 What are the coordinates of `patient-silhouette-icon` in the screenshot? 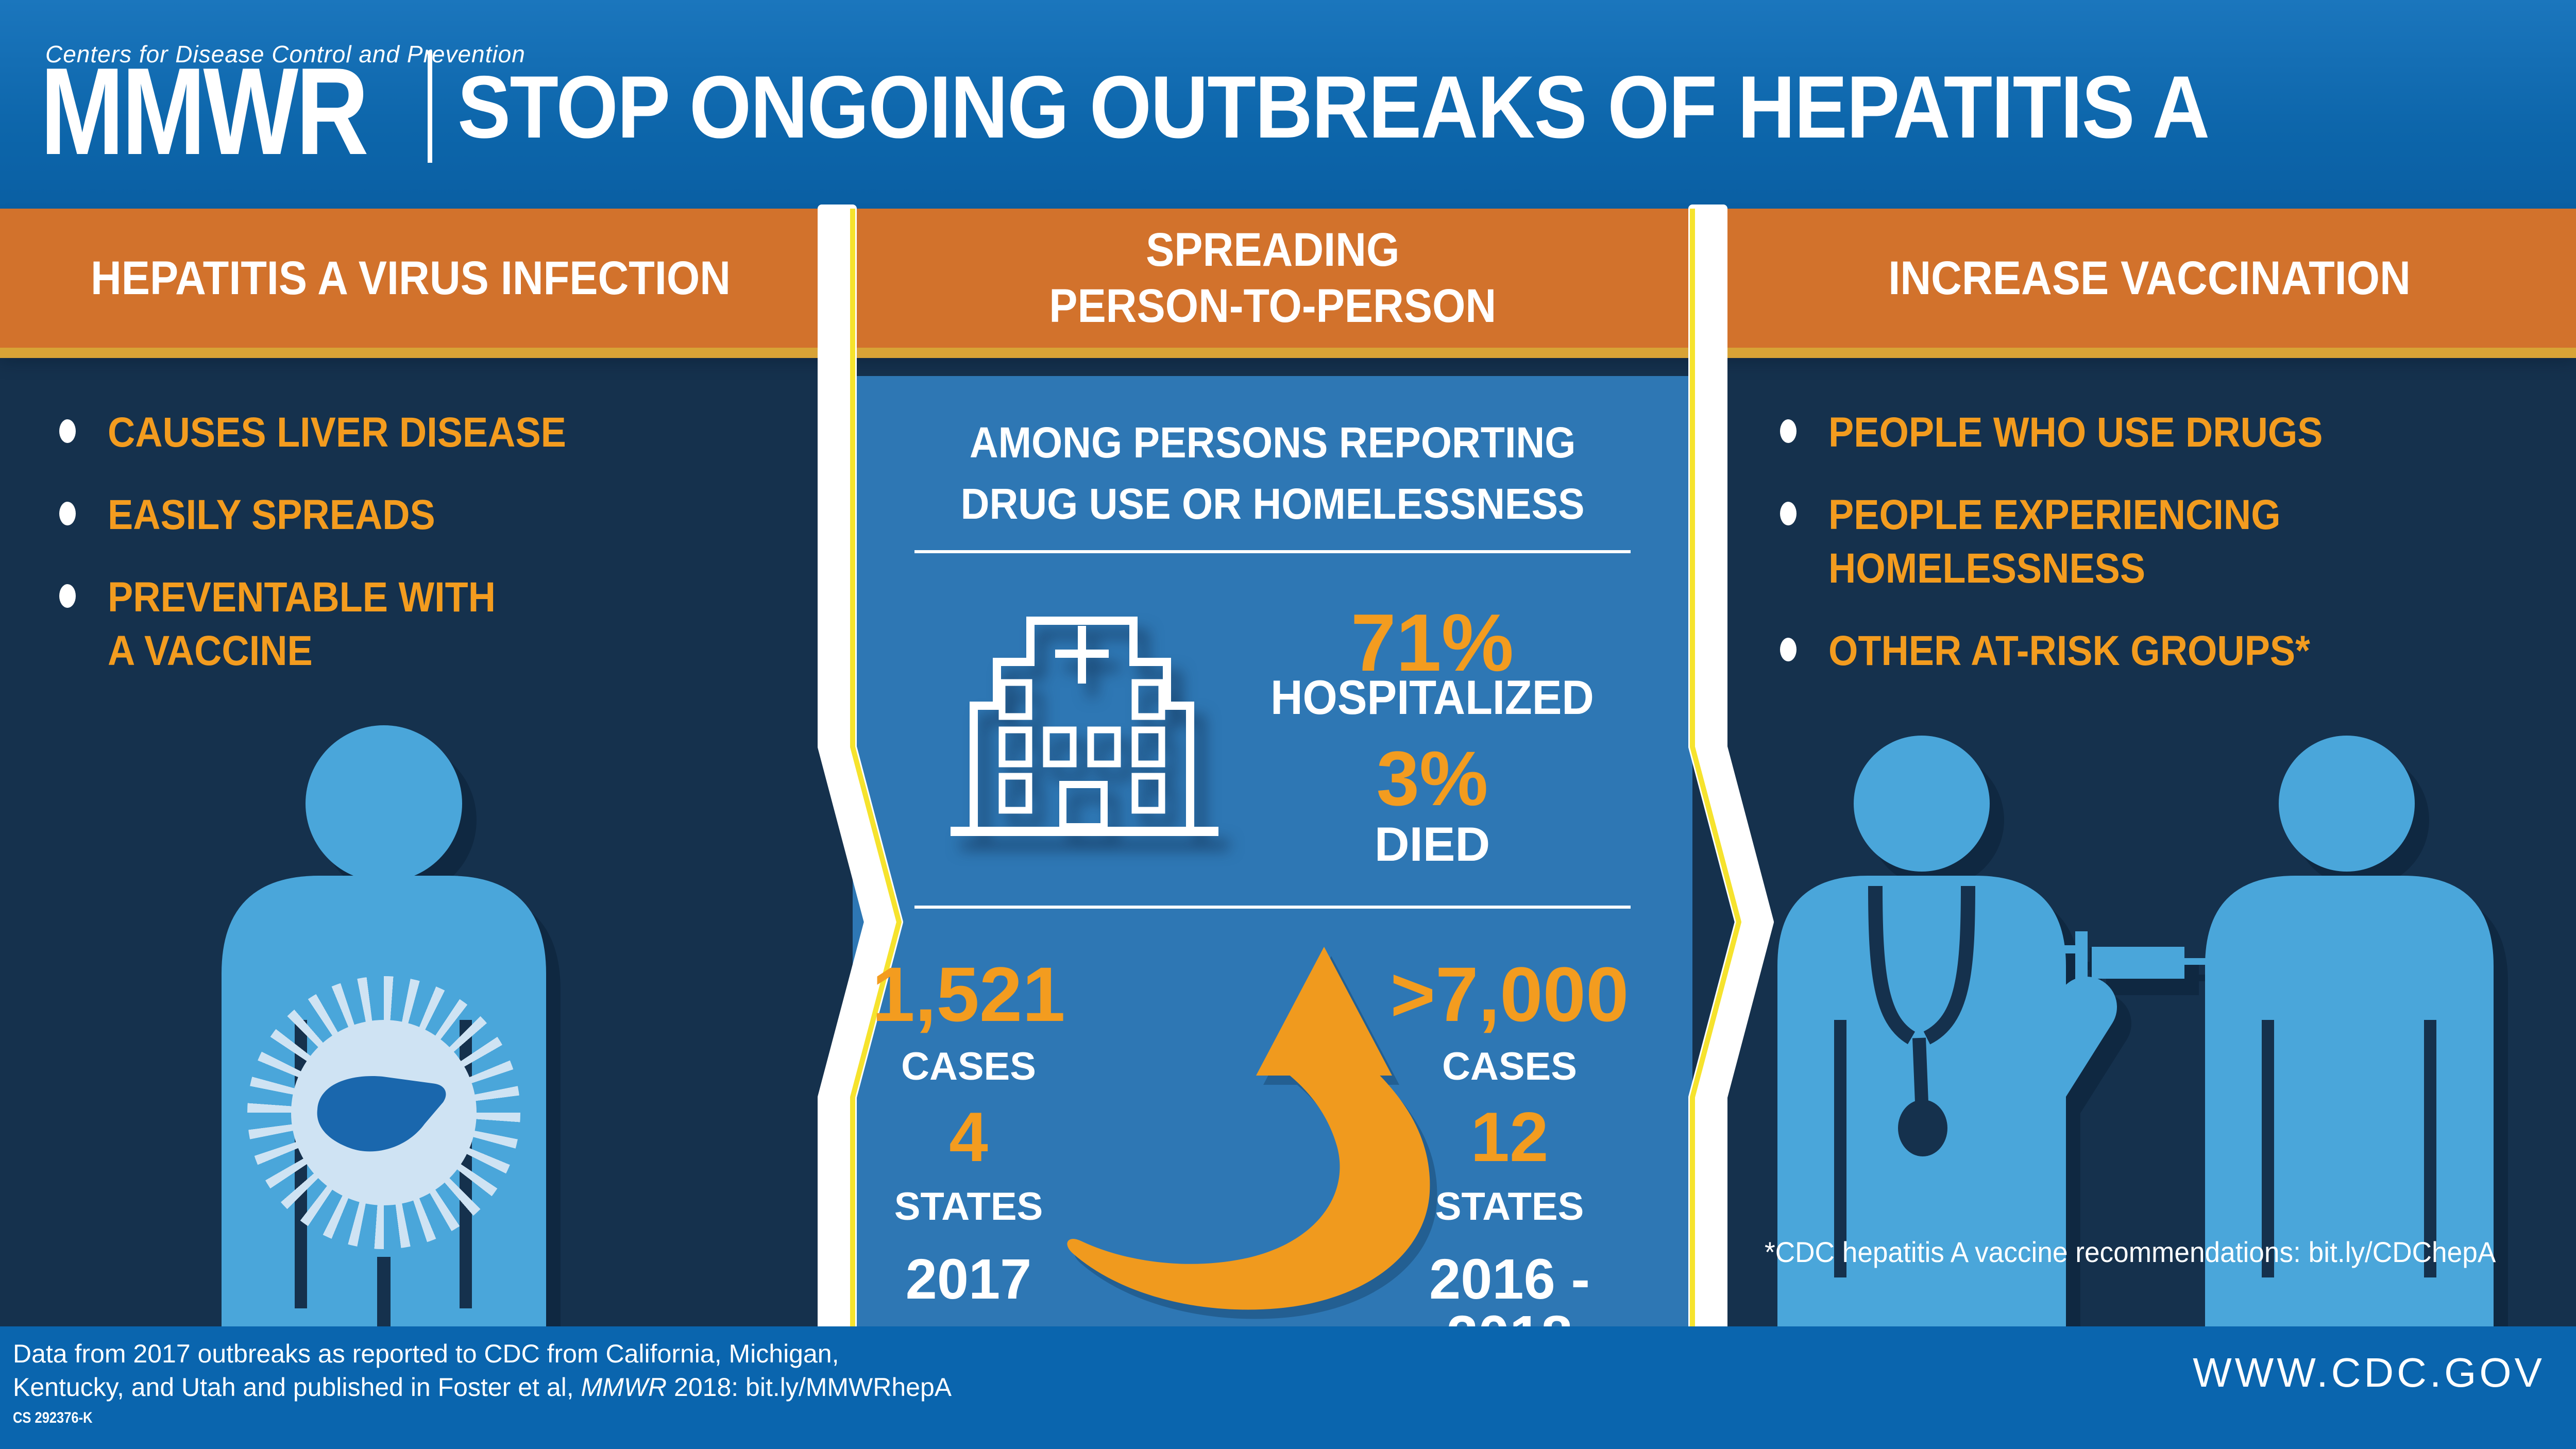 It's located at (2349, 1031).